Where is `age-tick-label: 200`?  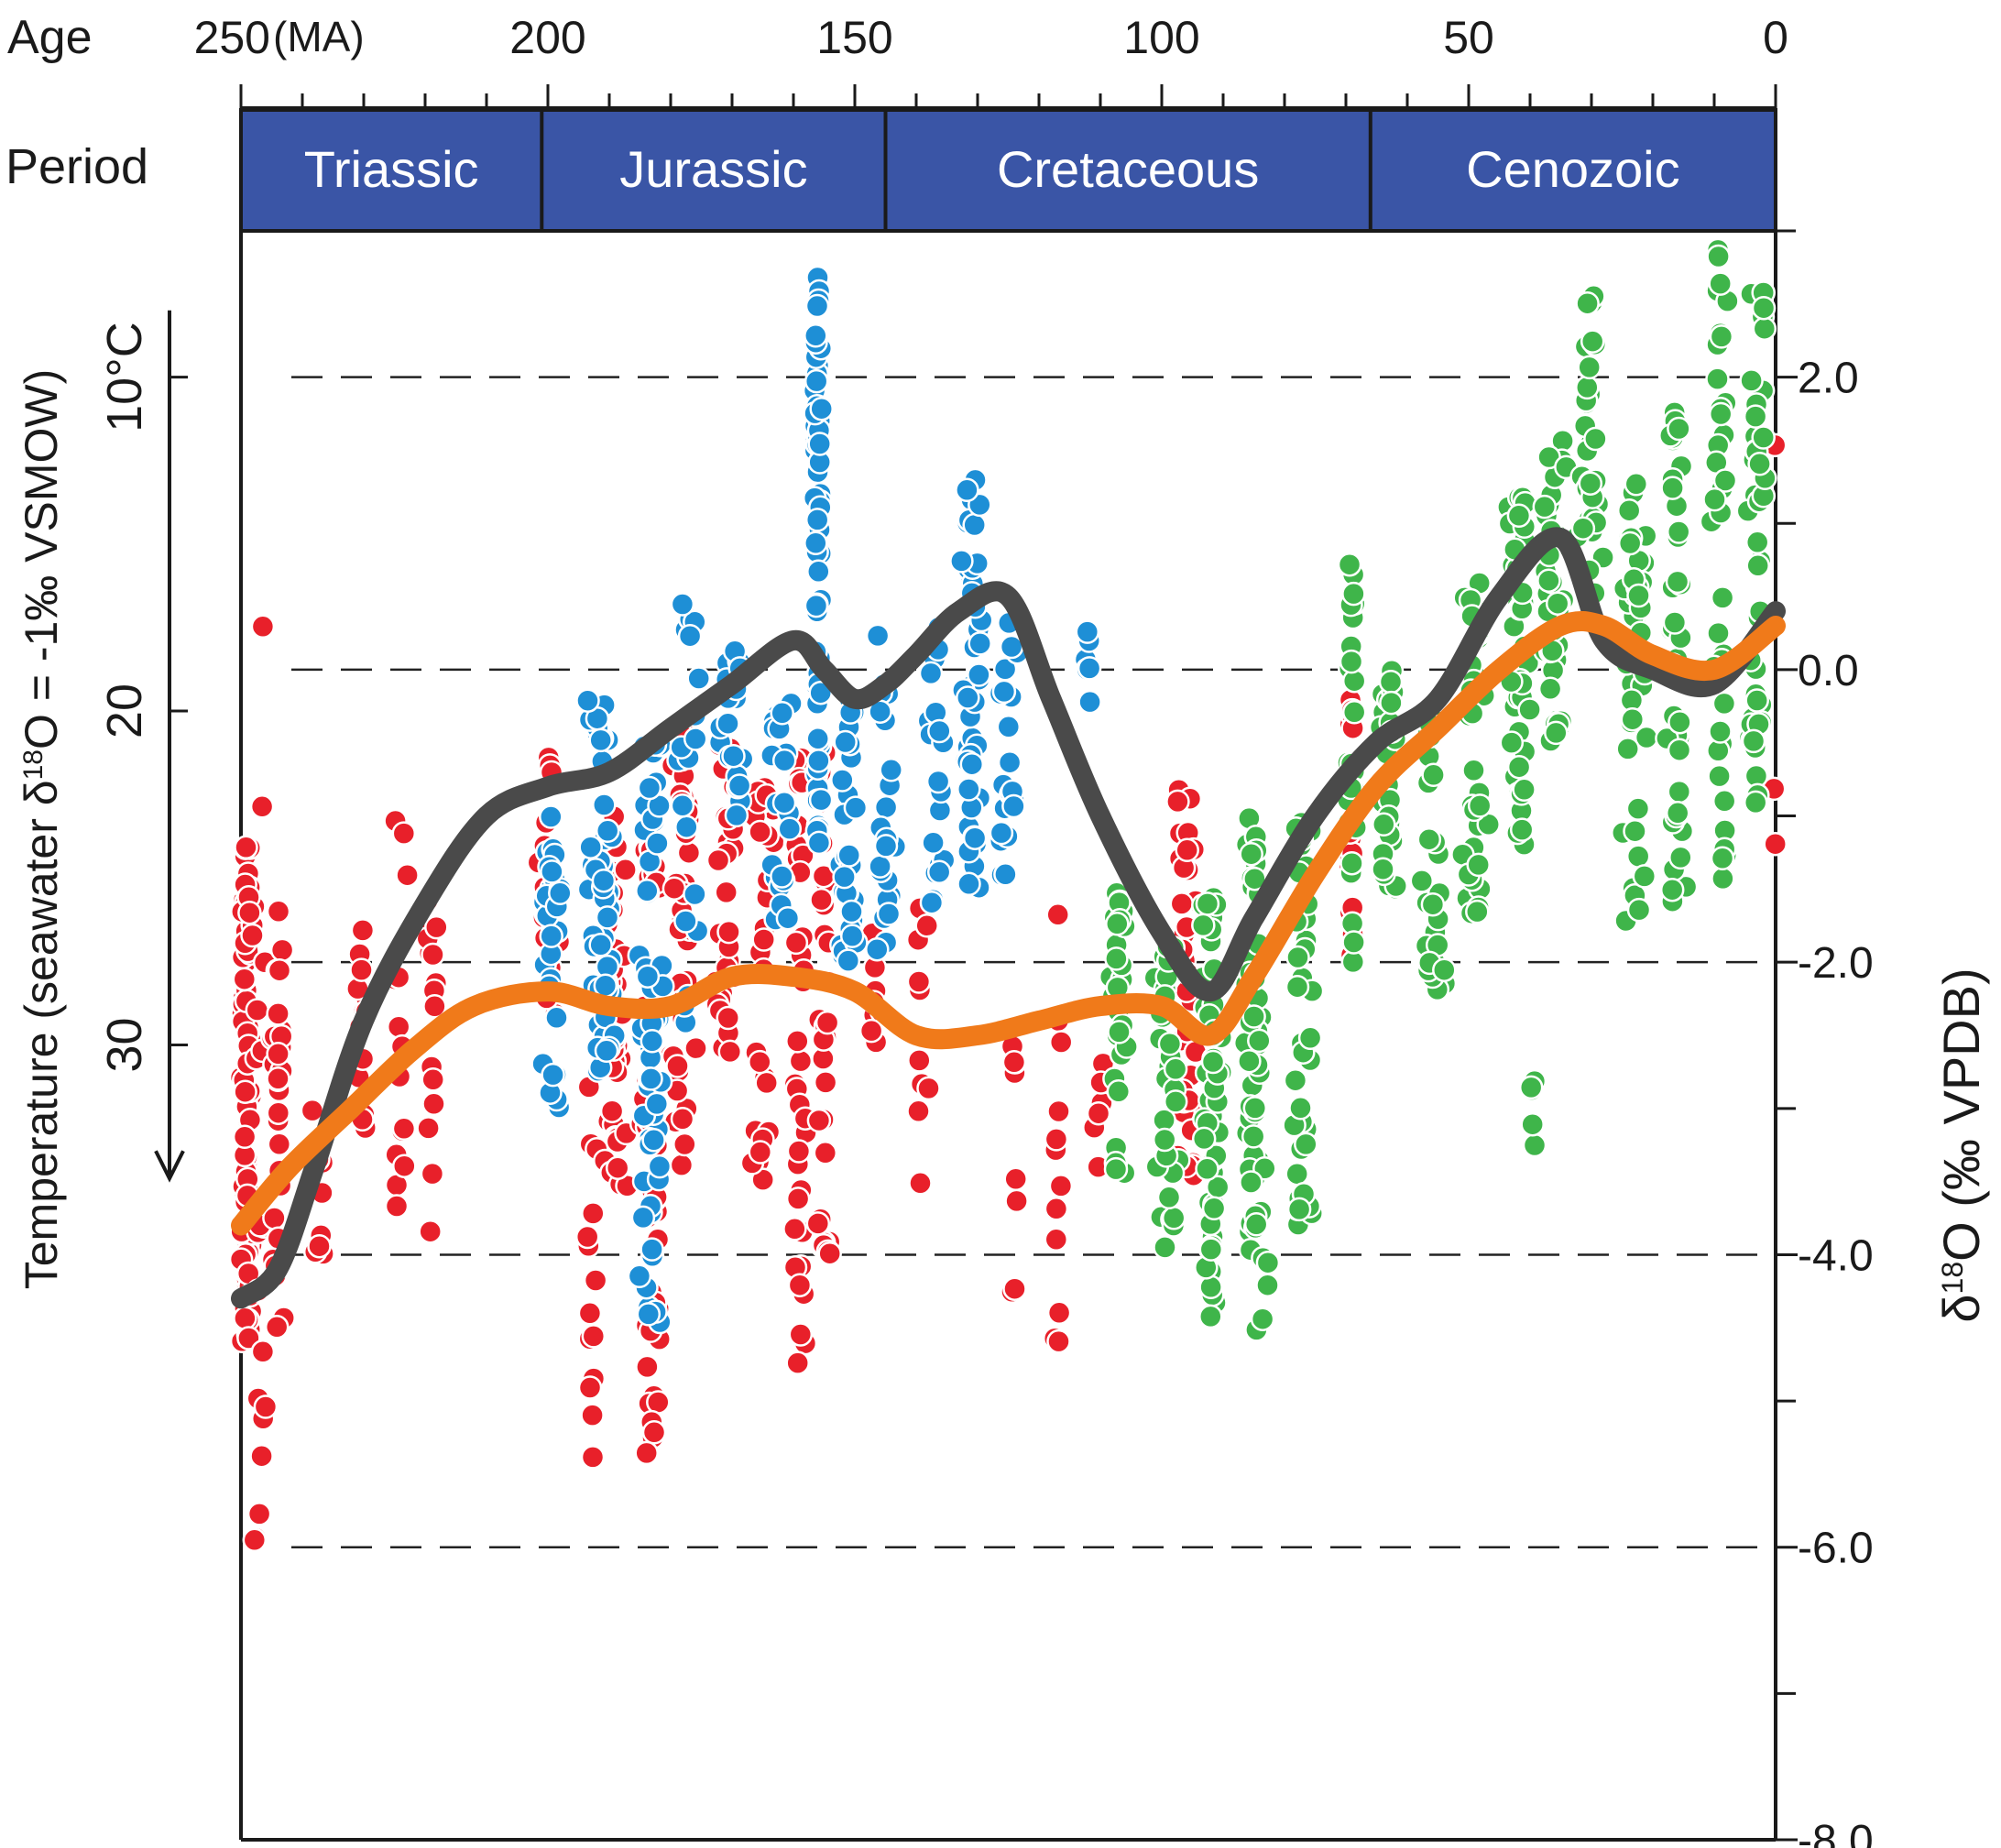 age-tick-label: 200 is located at coordinates (547, 37).